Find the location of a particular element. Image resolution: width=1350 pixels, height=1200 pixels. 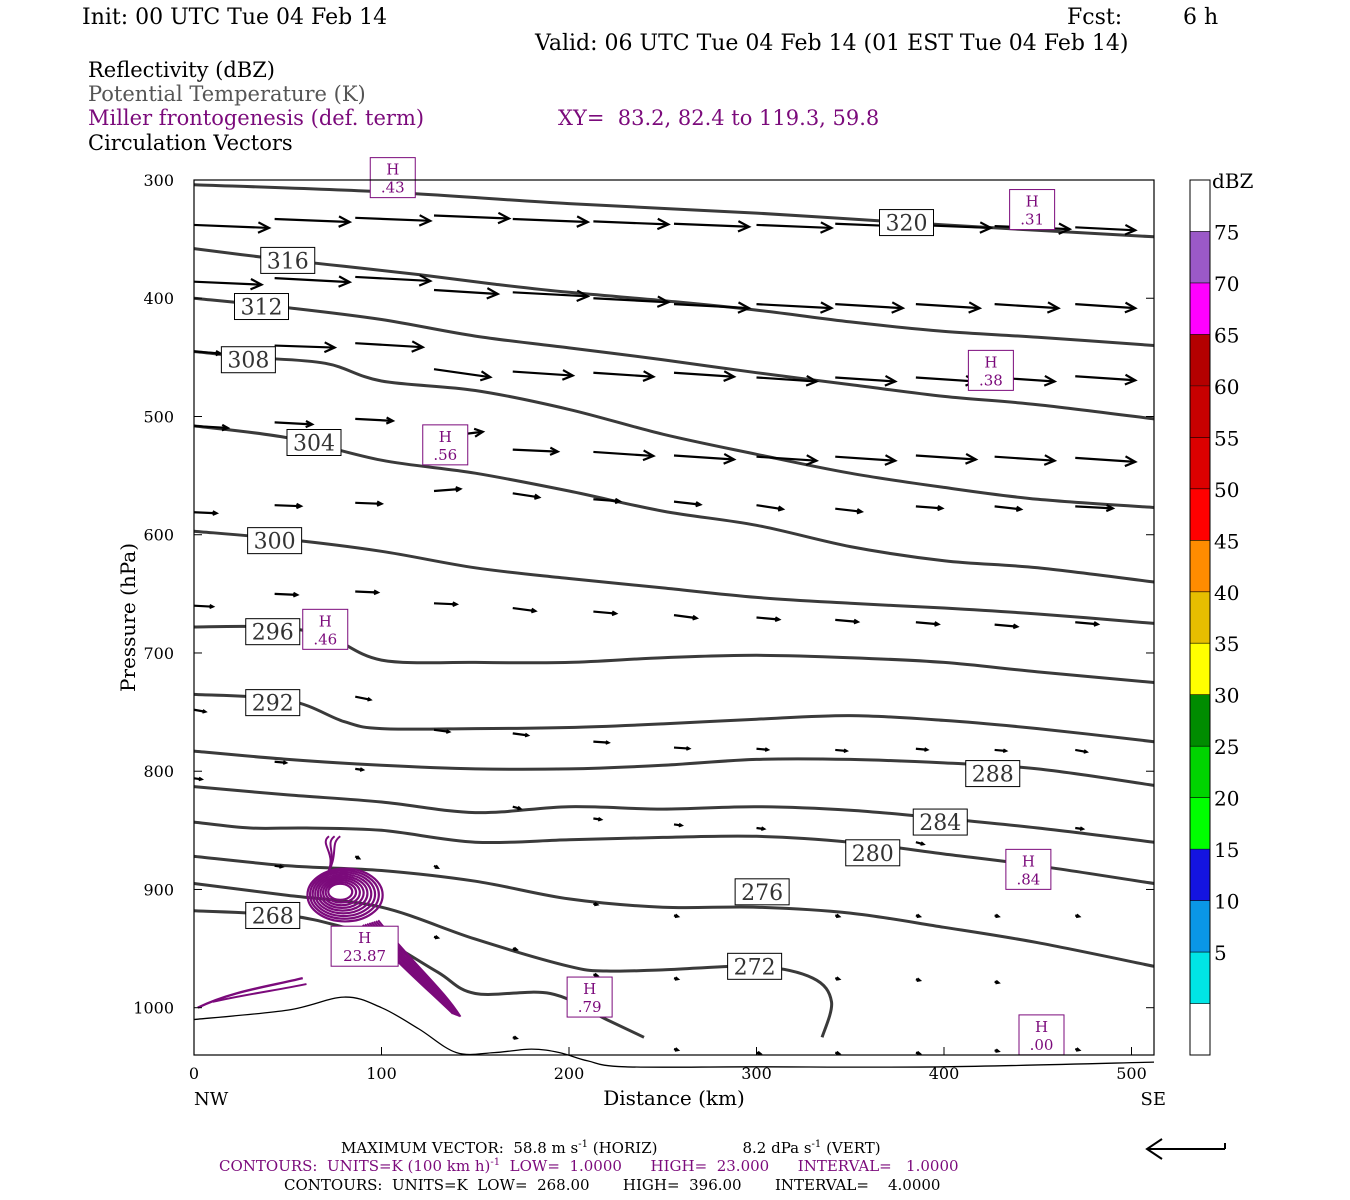

theta-label-text: 280 is located at coordinates (873, 854).